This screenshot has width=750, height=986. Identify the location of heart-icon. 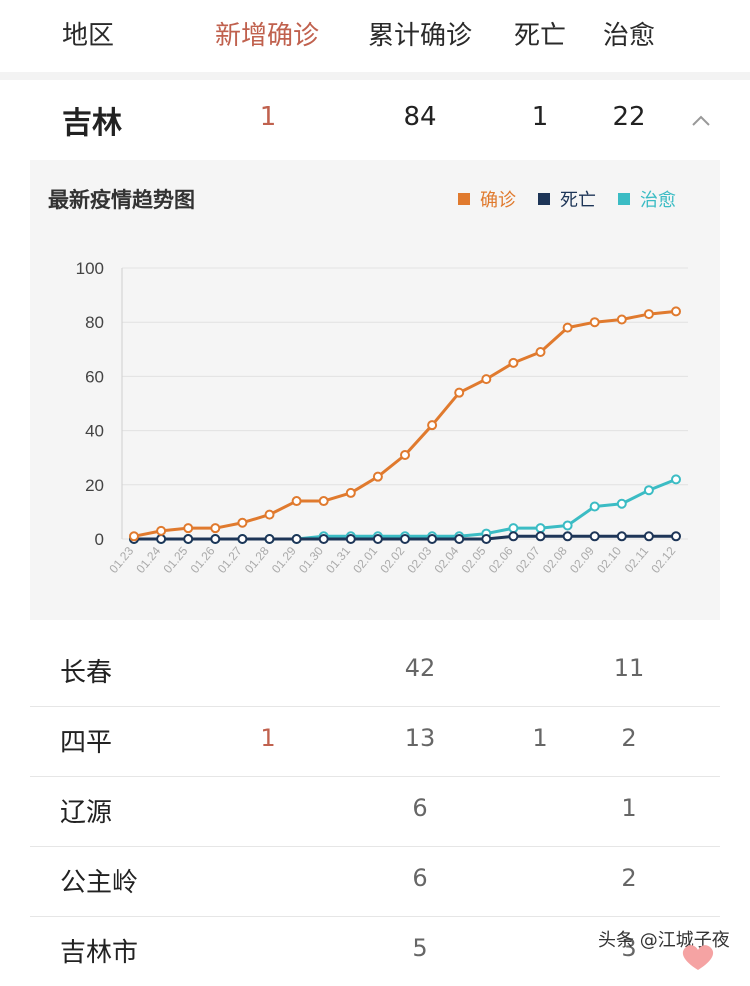
(698, 957).